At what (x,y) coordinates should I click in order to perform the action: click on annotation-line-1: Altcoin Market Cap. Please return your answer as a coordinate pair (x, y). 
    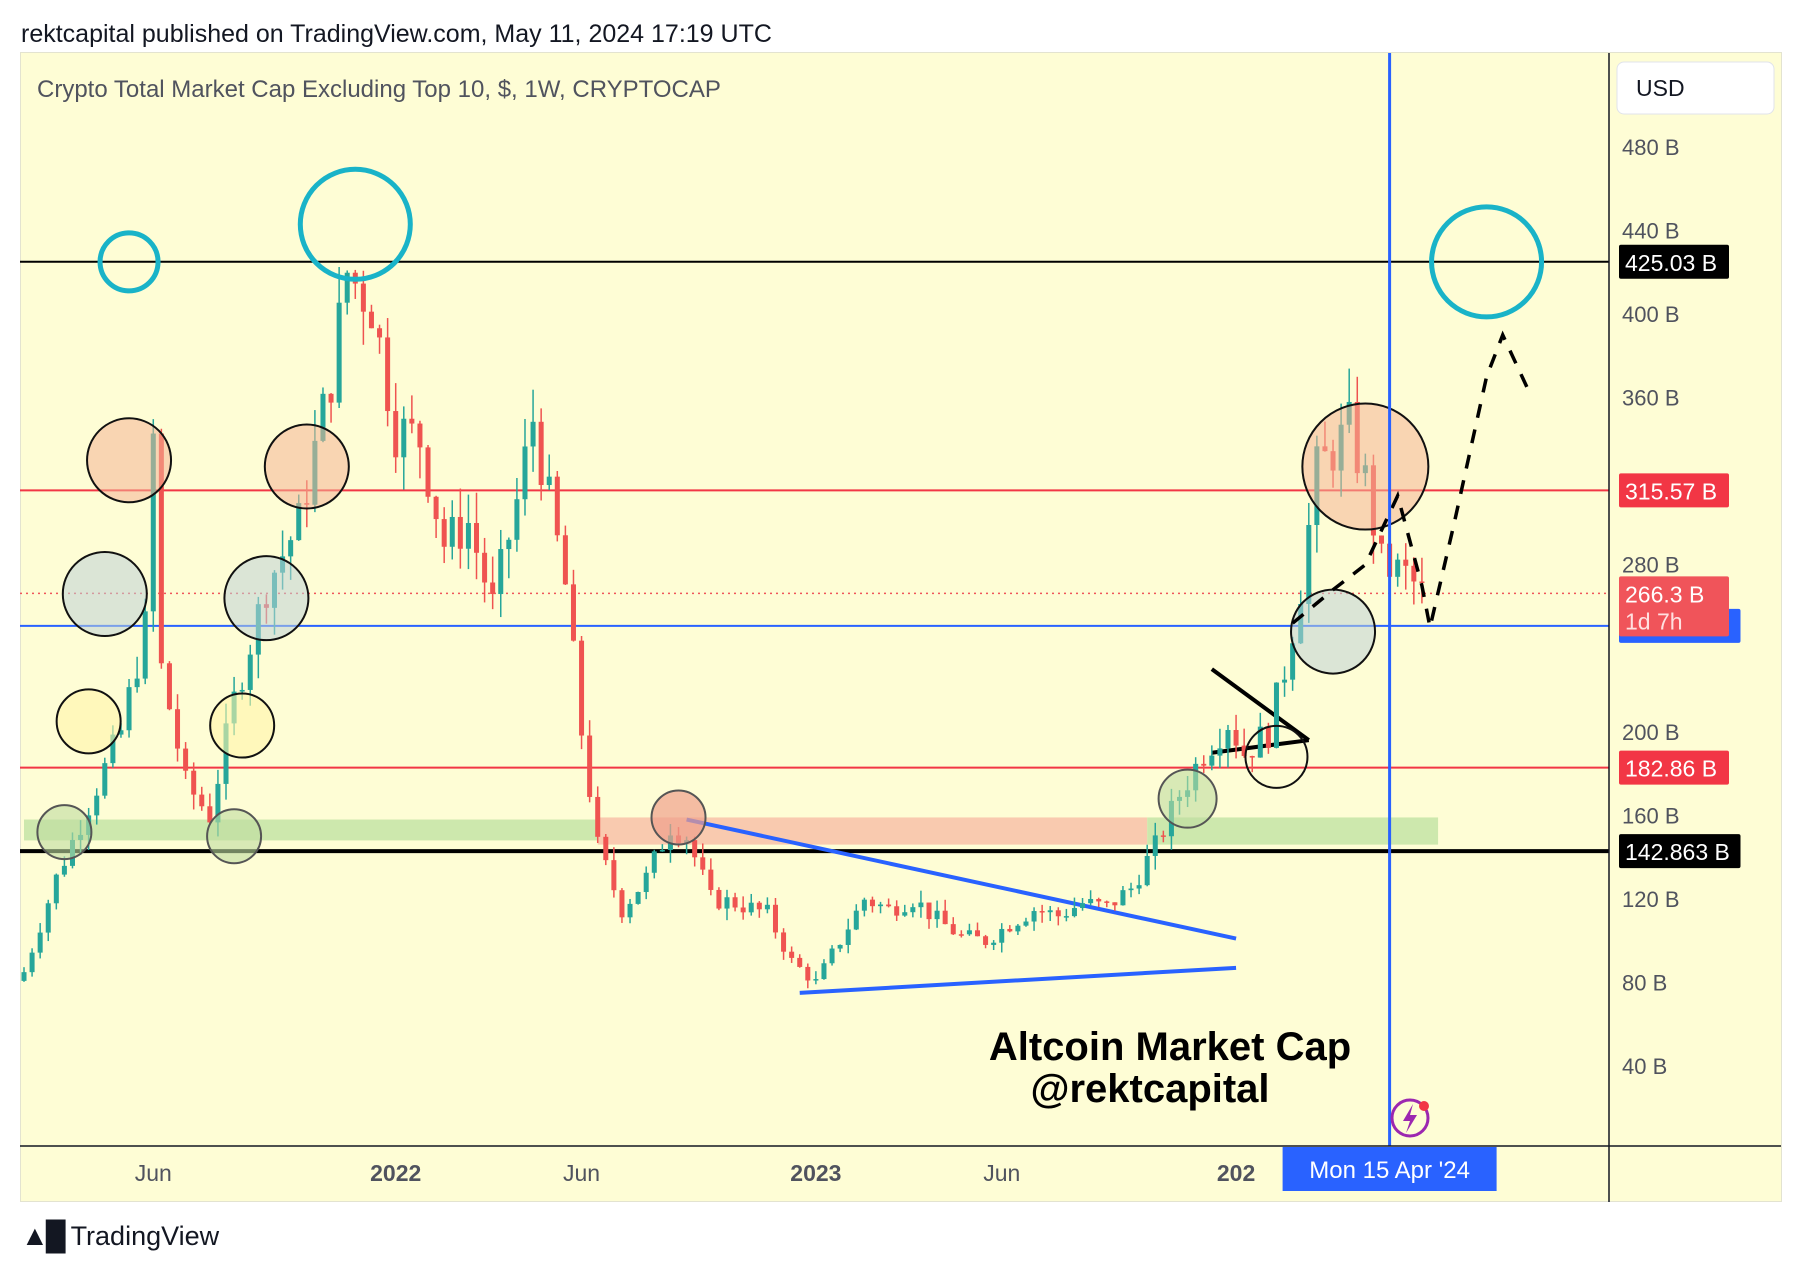
    Looking at the image, I should click on (1170, 1047).